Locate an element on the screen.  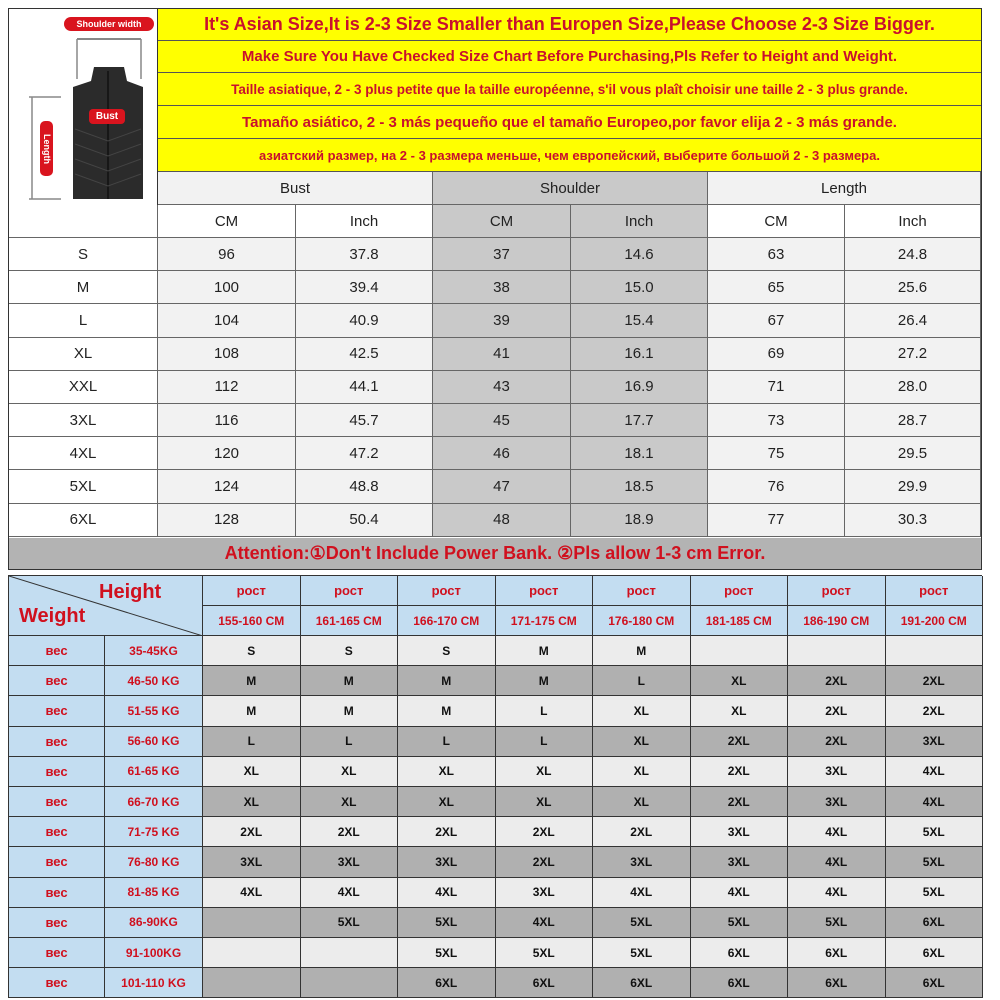
measurement-cell: 18.5 is located at coordinates (639, 487).